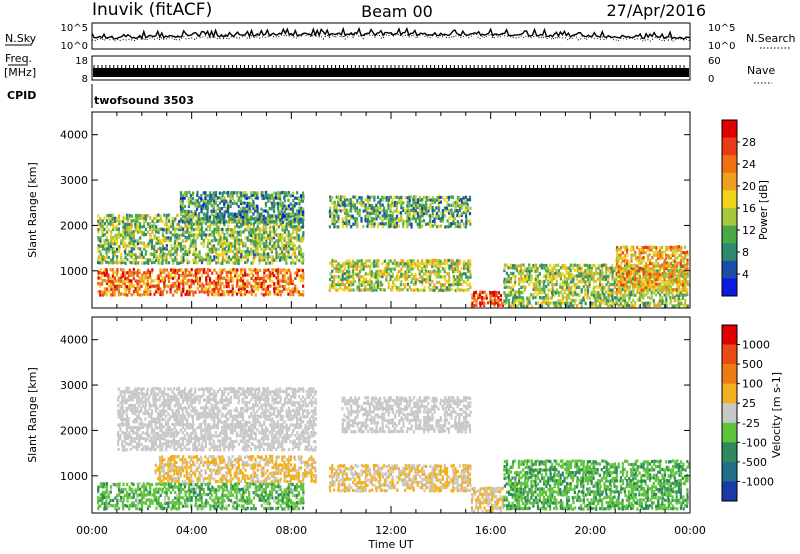 The width and height of the screenshot is (800, 554). What do you see at coordinates (729, 287) in the screenshot?
I see `colorbar-swatch` at bounding box center [729, 287].